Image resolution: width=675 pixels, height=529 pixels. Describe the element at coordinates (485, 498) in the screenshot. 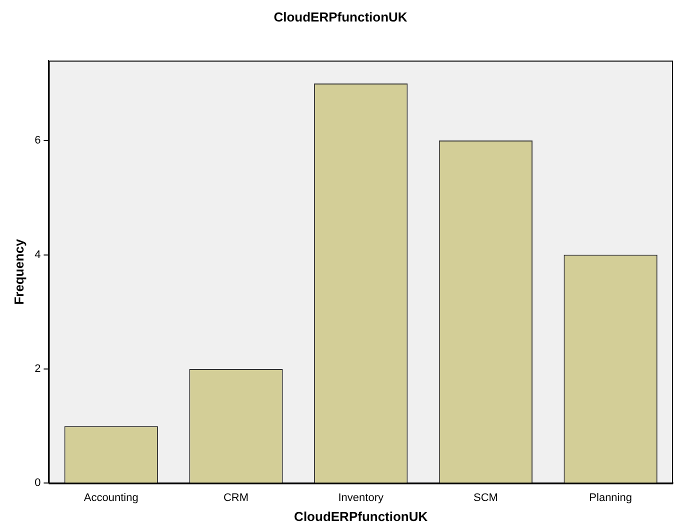

I see `x-tick-label: SCM` at that location.